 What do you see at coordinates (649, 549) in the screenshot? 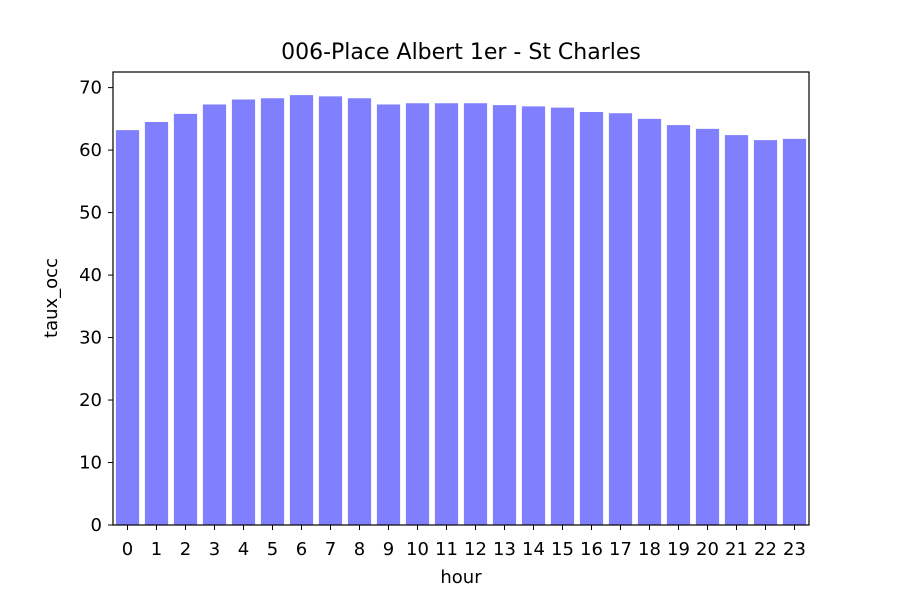
I see `x-tick-label: 18` at bounding box center [649, 549].